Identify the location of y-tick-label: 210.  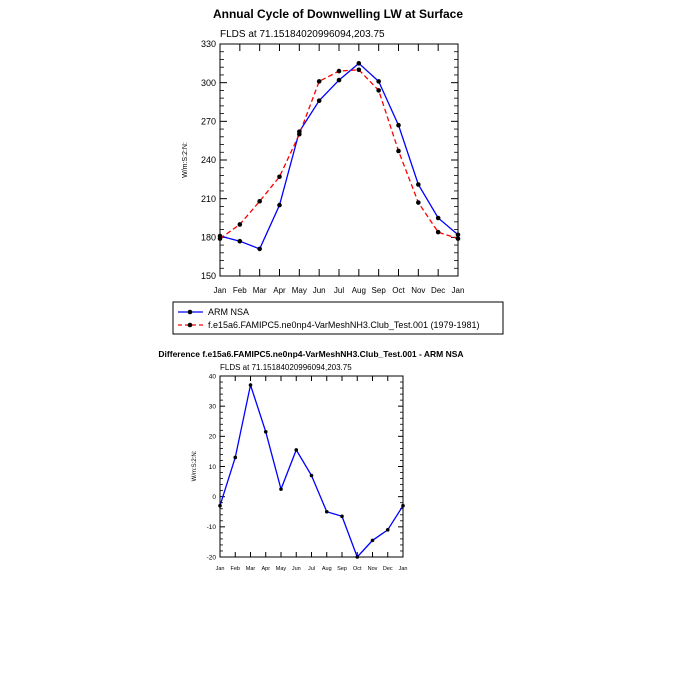
(208, 199).